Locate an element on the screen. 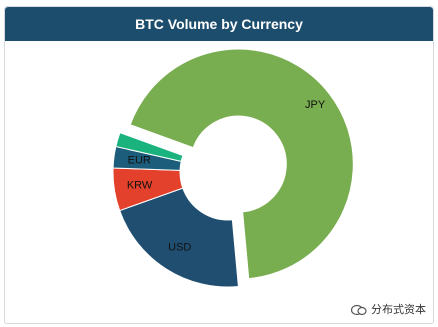  slice-label: KRW is located at coordinates (140, 186).